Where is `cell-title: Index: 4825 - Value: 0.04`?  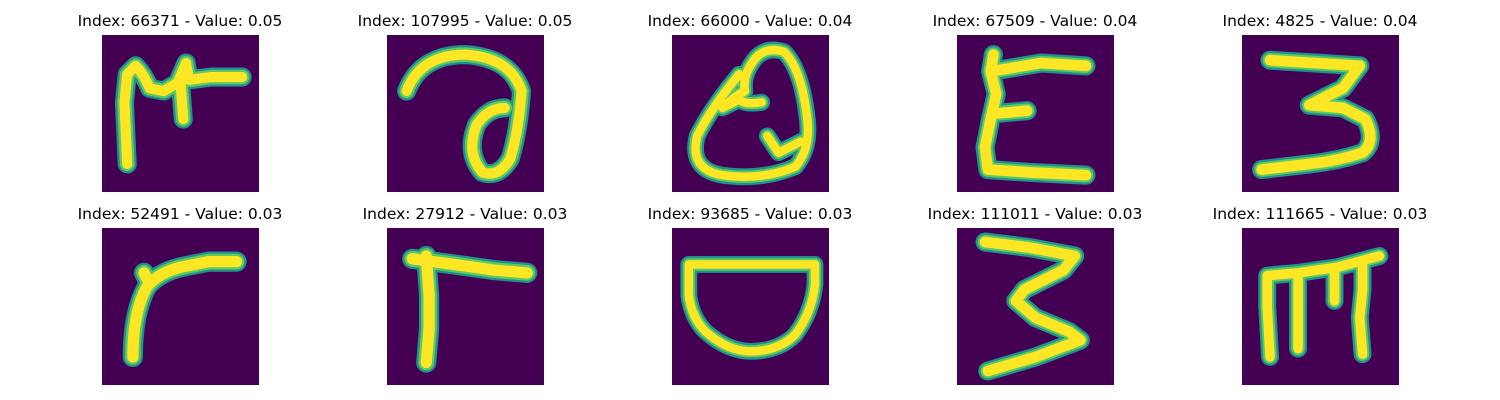 cell-title: Index: 4825 - Value: 0.04 is located at coordinates (1320, 21).